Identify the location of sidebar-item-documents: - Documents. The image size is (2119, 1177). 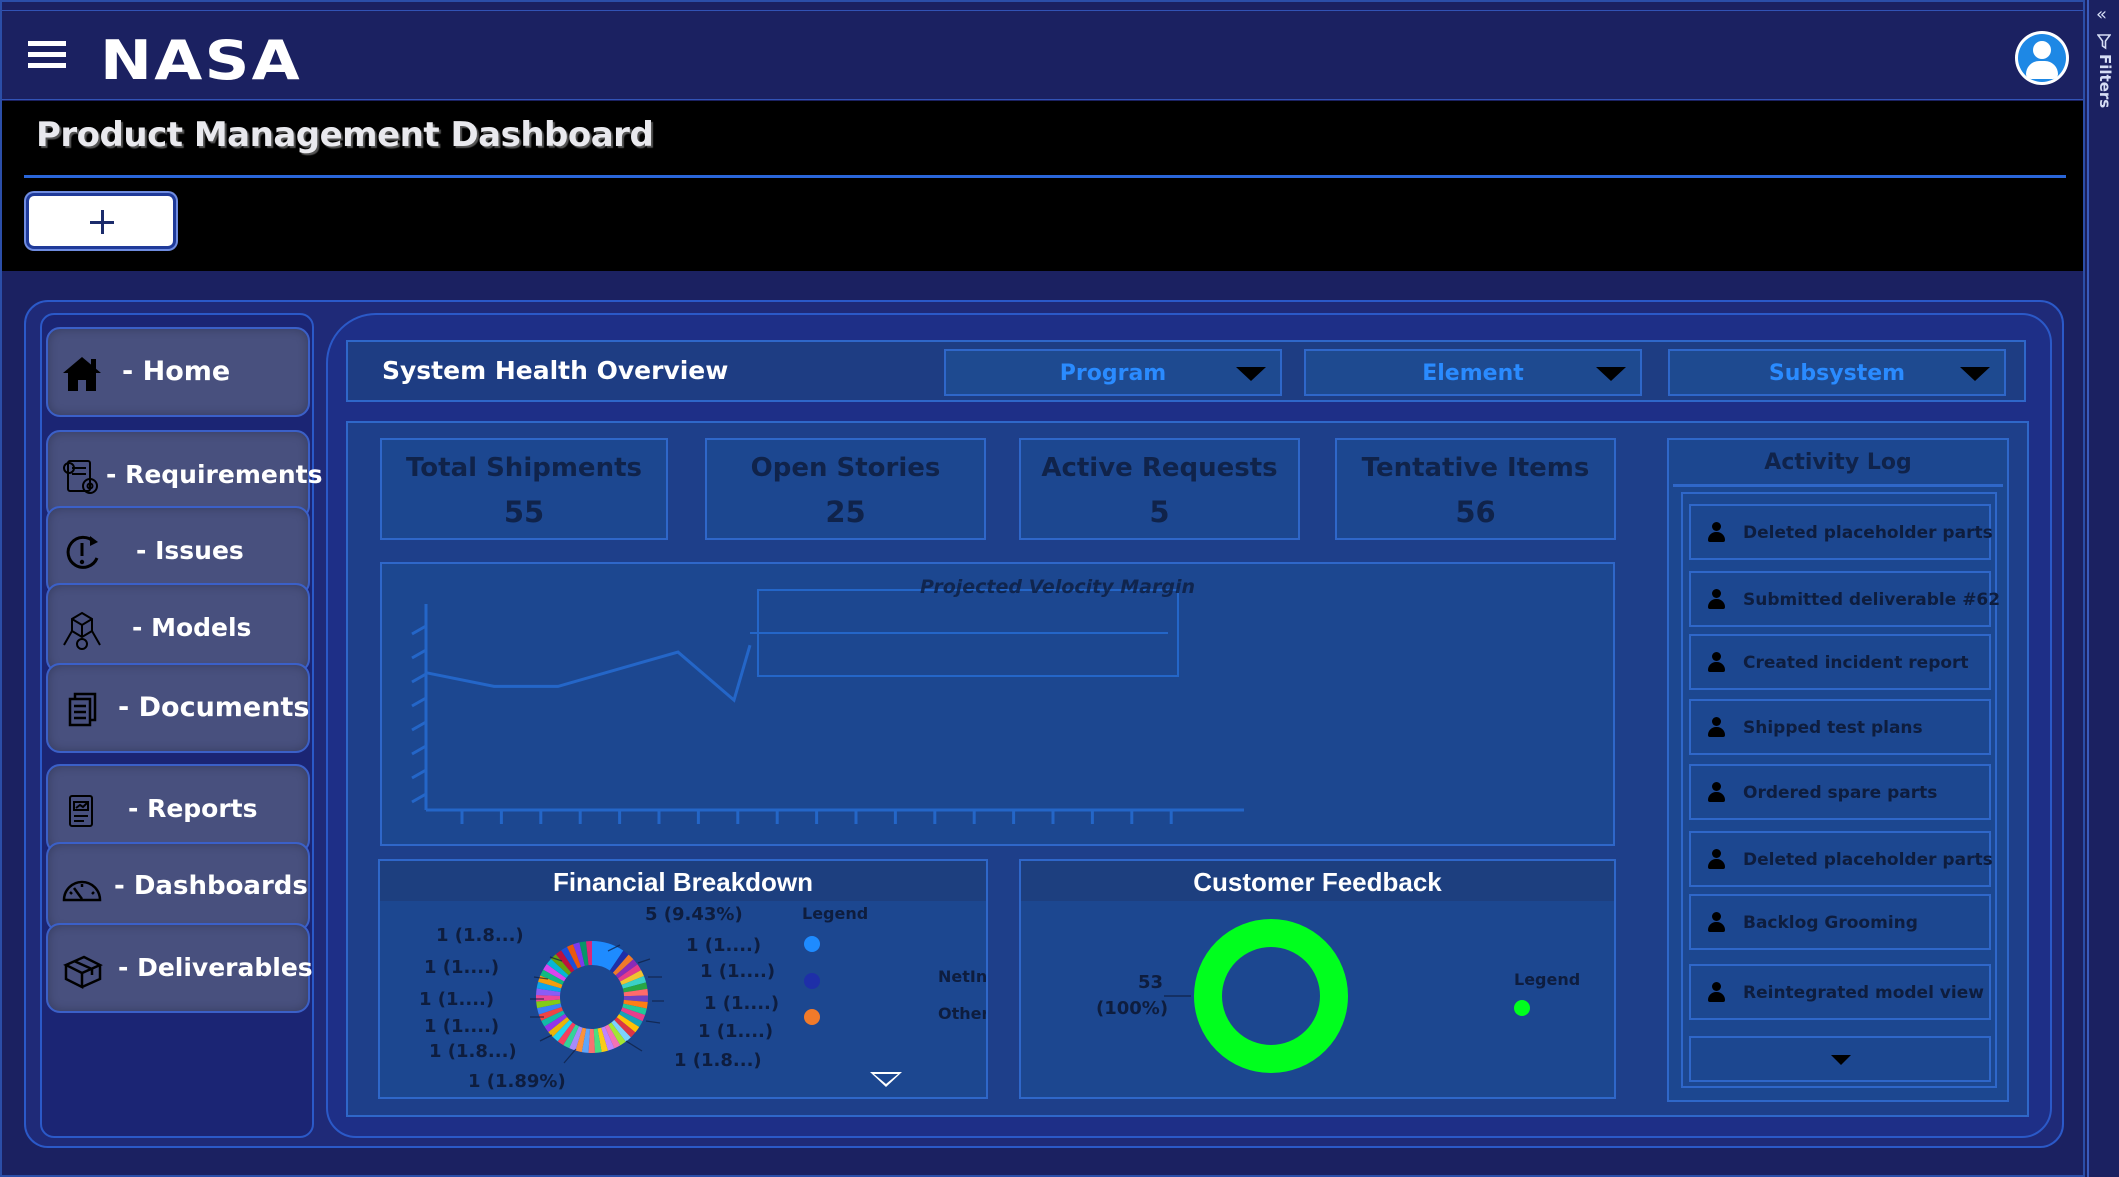
(178, 708).